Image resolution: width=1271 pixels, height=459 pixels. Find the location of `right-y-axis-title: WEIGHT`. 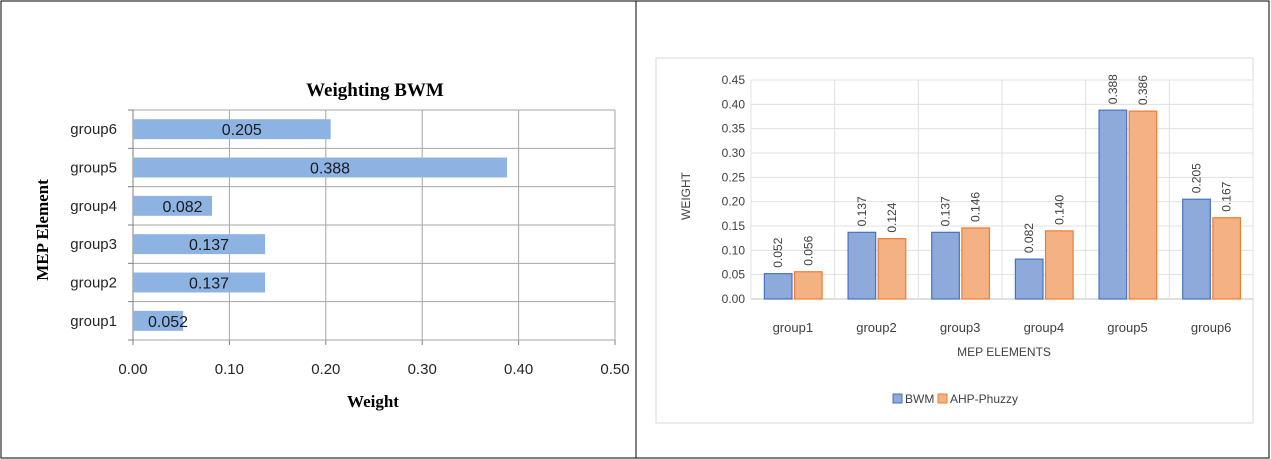

right-y-axis-title: WEIGHT is located at coordinates (686, 195).